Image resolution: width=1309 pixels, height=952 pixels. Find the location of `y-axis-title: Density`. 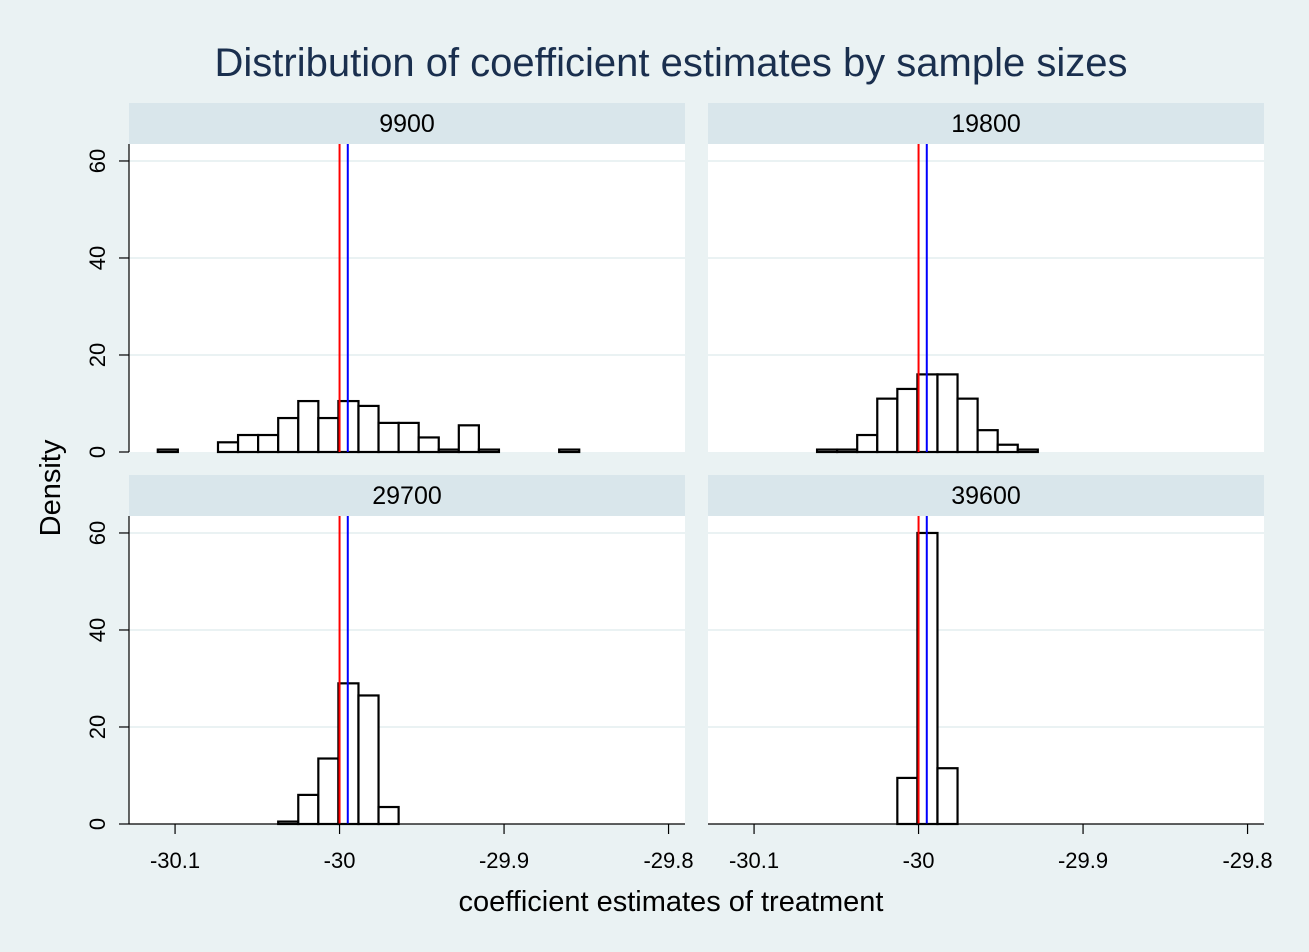

y-axis-title: Density is located at coordinates (51, 487).